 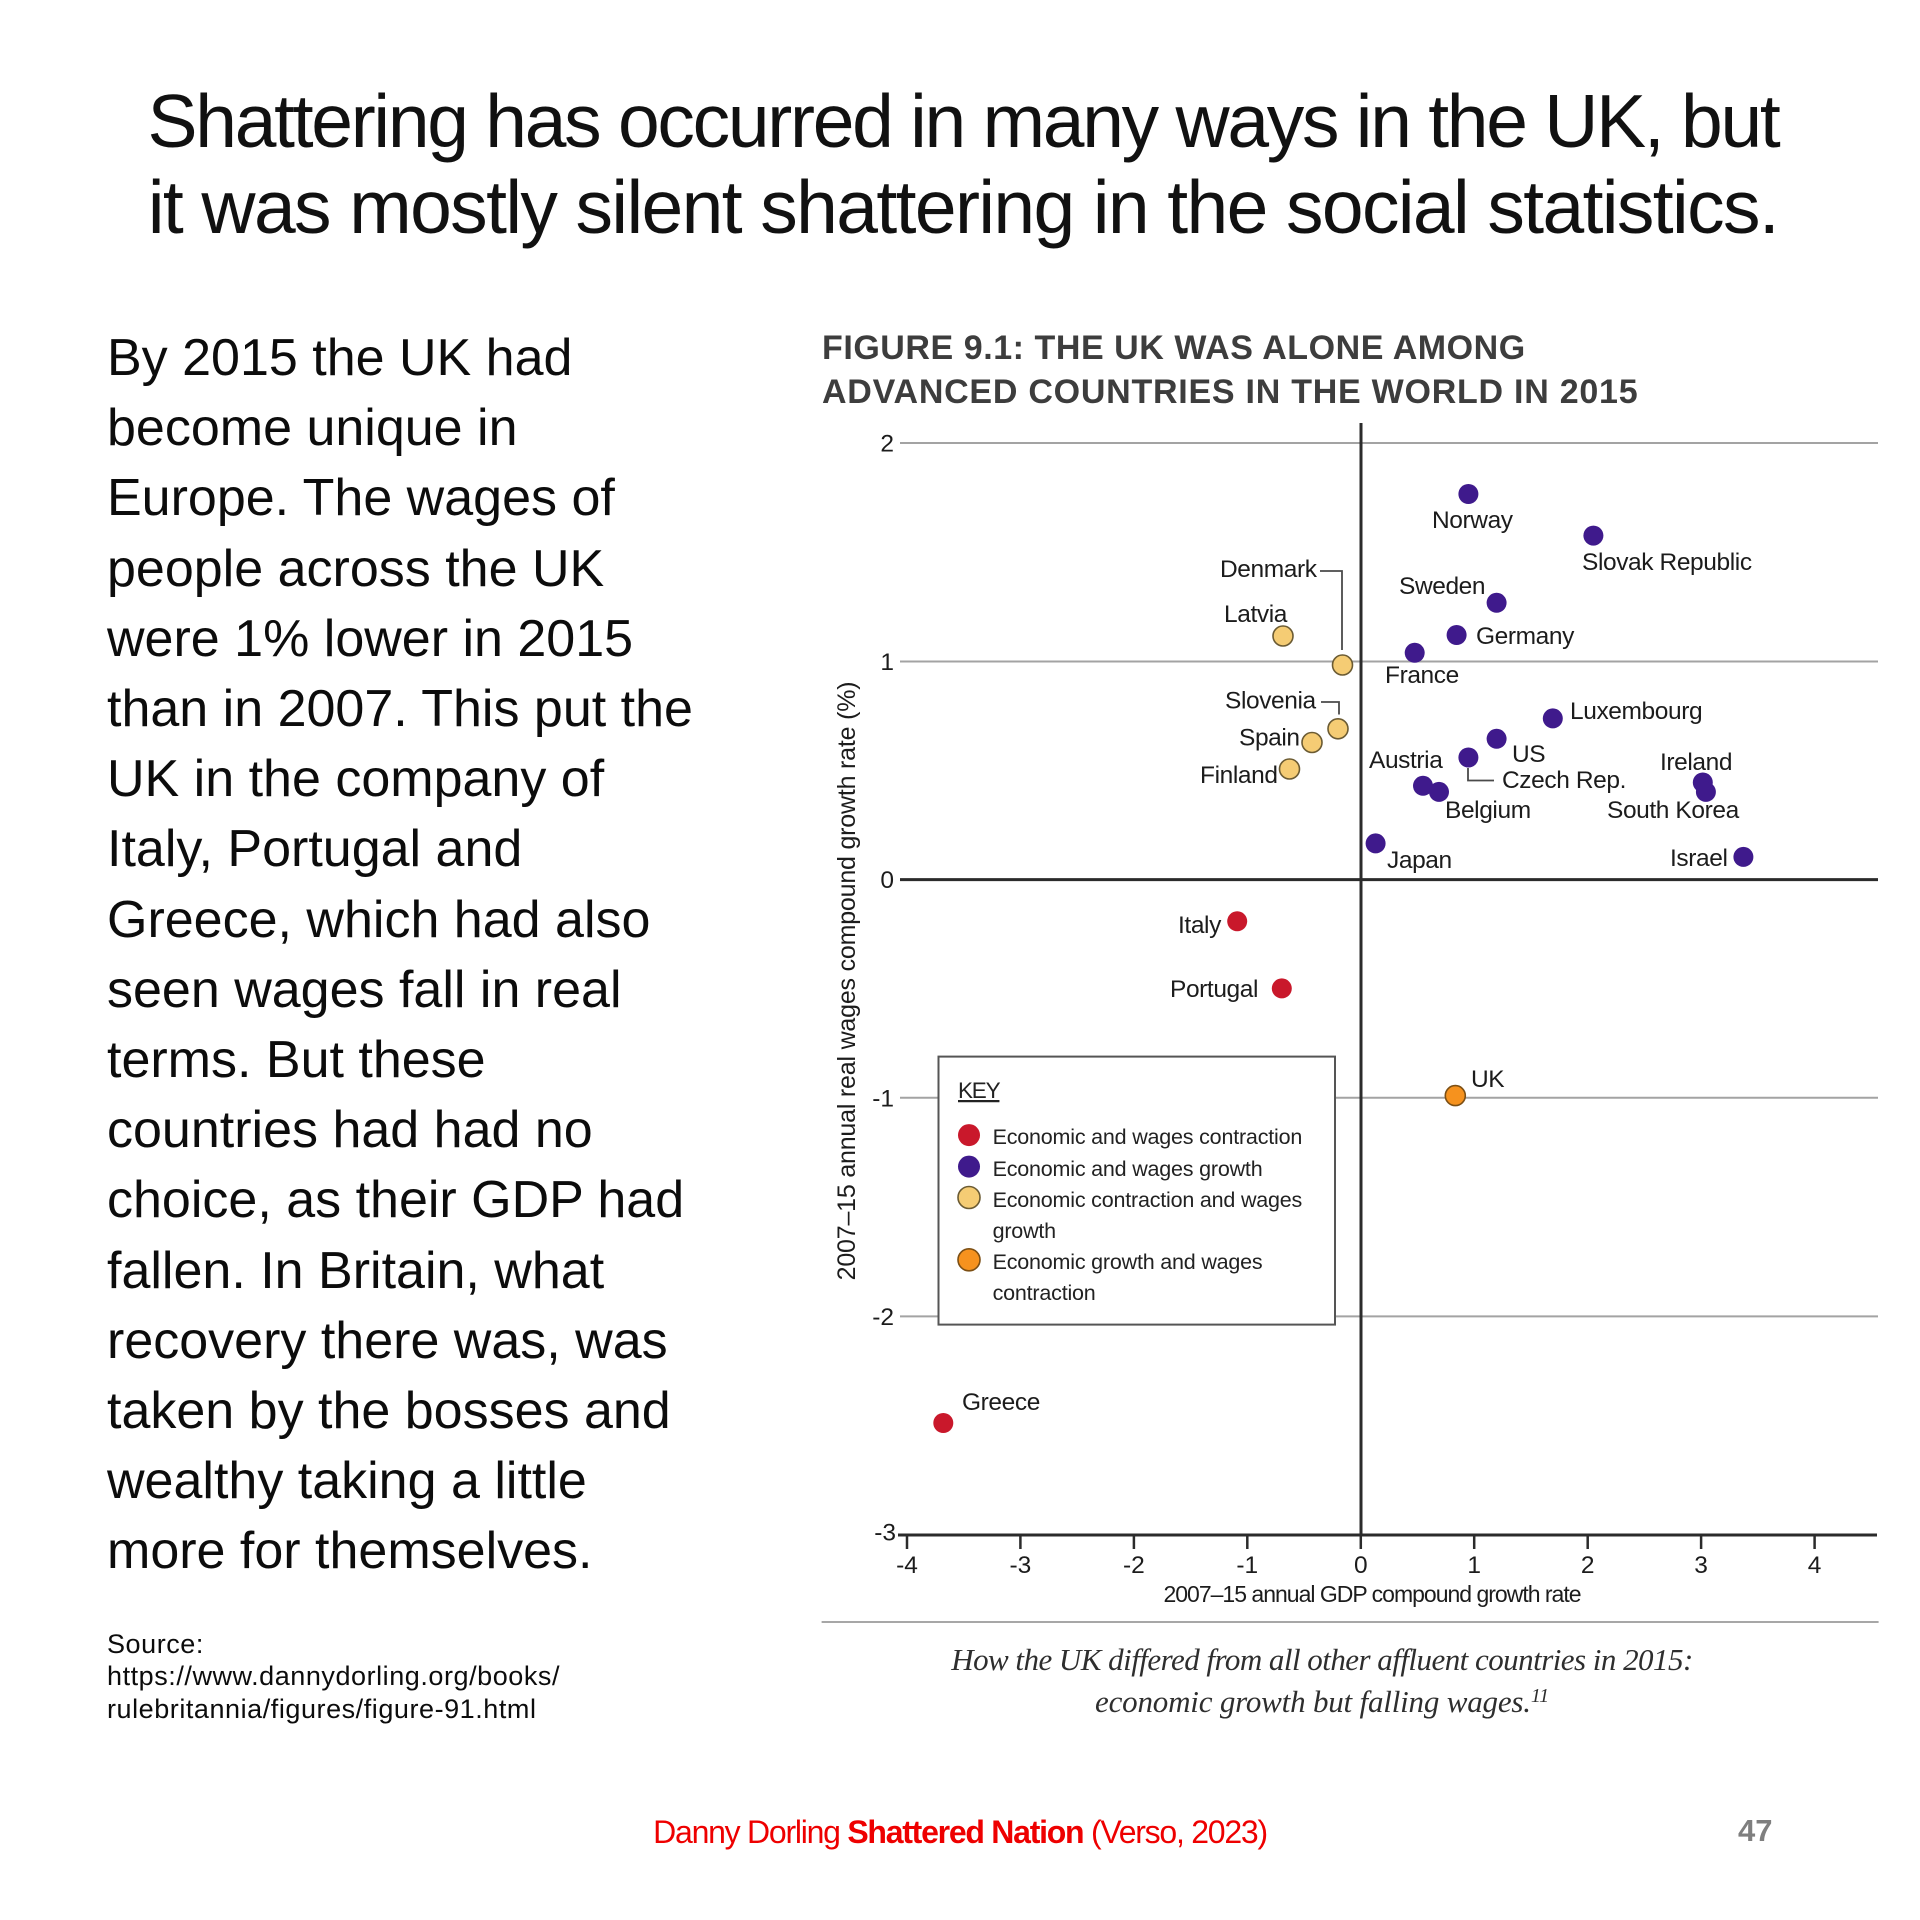 What do you see at coordinates (1422, 675) in the screenshot?
I see `svg-text: France` at bounding box center [1422, 675].